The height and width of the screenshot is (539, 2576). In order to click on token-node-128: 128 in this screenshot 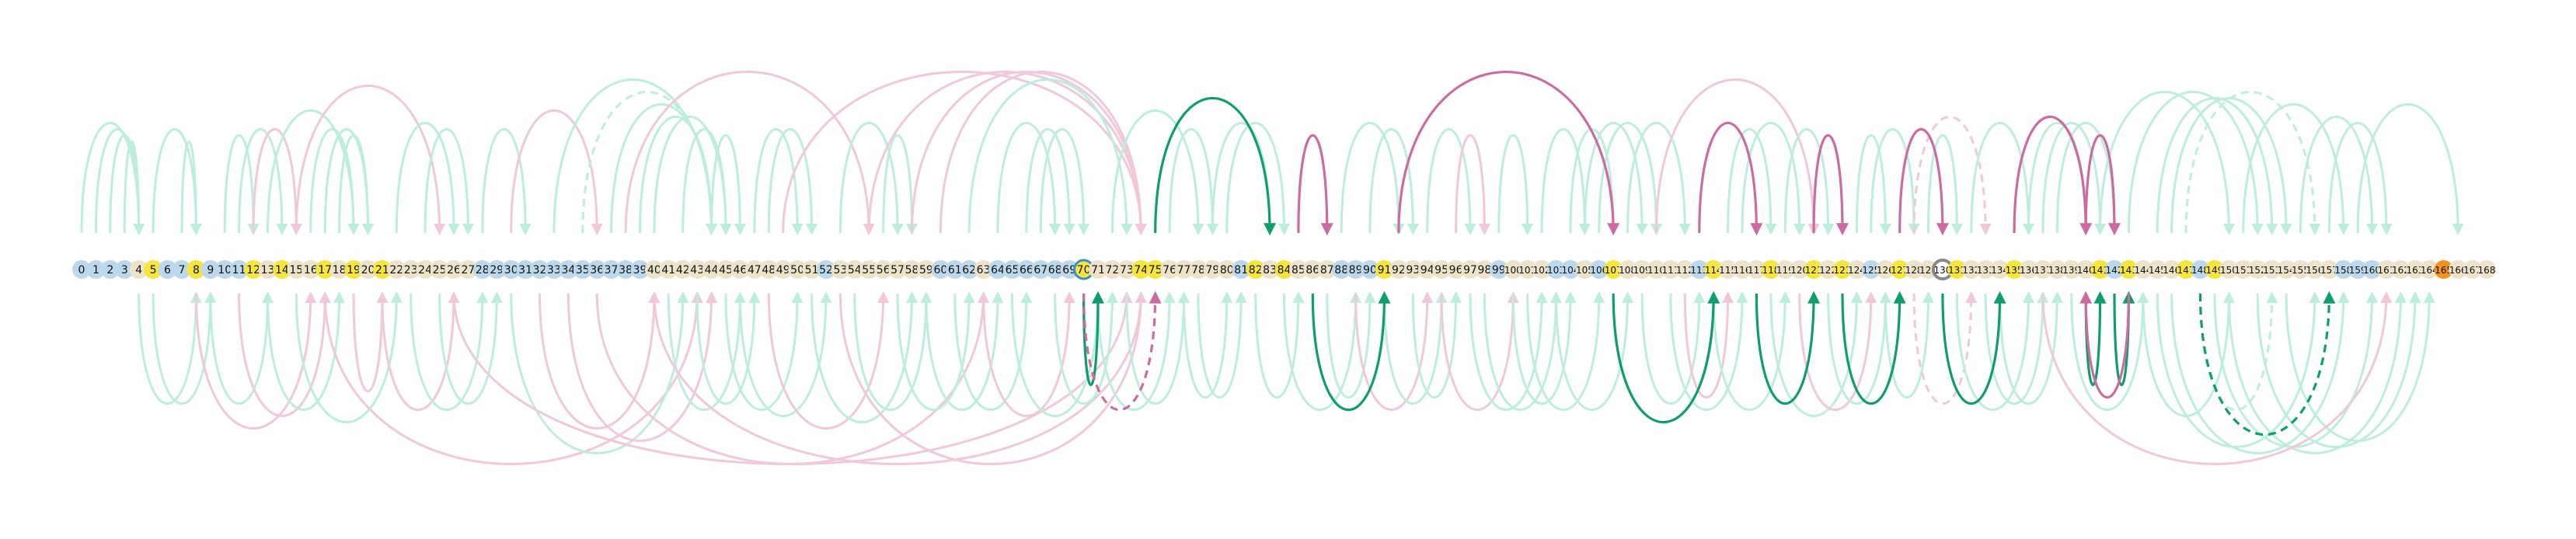, I will do `click(1914, 269)`.